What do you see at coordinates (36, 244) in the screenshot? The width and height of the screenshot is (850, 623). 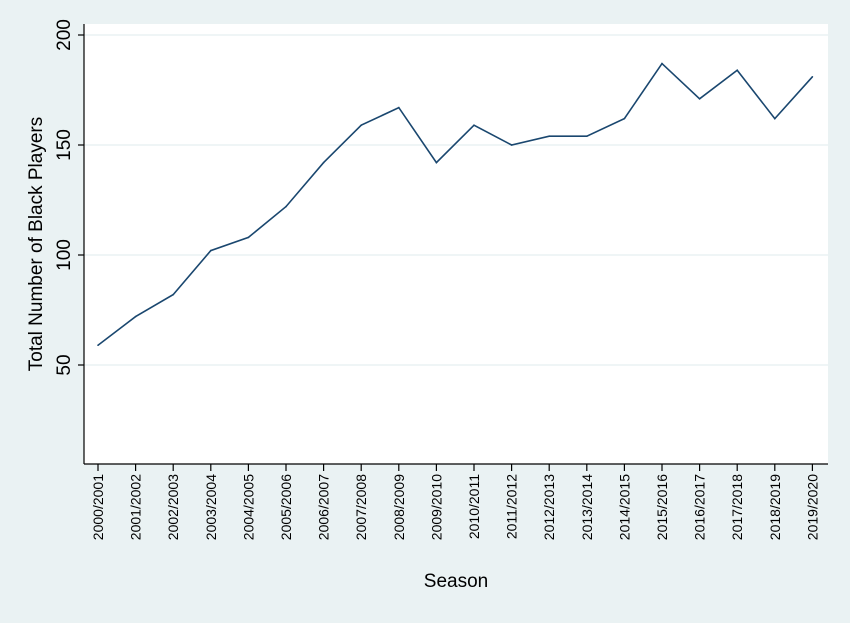 I see `y-axis-title: Total Number of Black Players` at bounding box center [36, 244].